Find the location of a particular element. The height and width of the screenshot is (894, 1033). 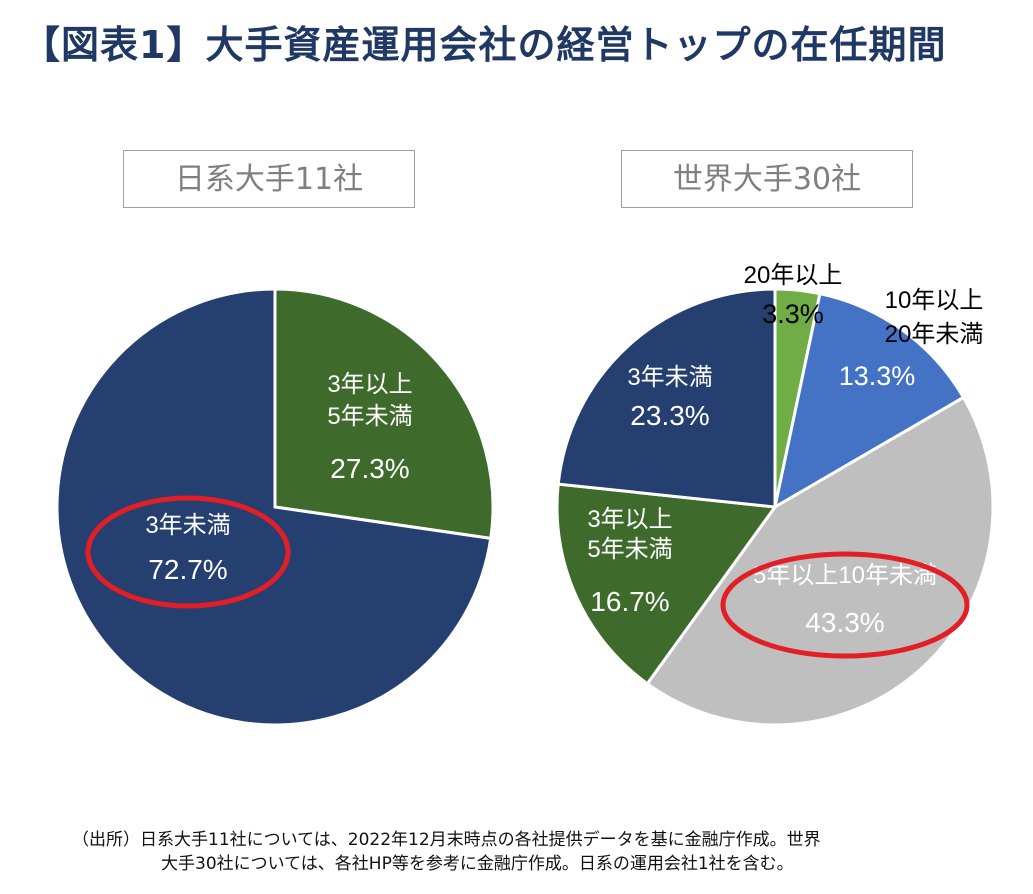

pie-0-highlight-ellipse is located at coordinates (188, 552).